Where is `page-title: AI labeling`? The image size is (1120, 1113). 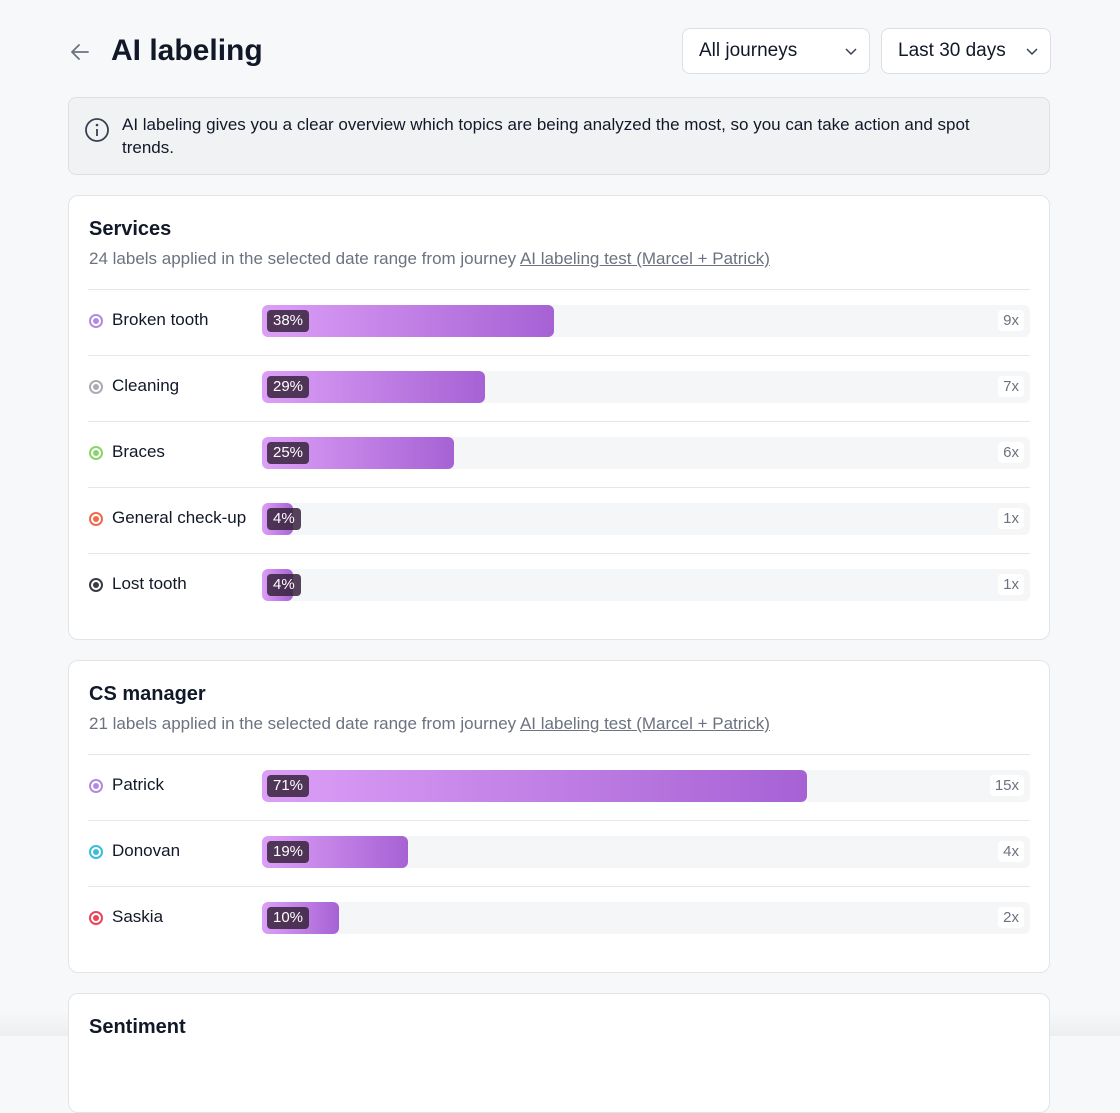 page-title: AI labeling is located at coordinates (187, 50).